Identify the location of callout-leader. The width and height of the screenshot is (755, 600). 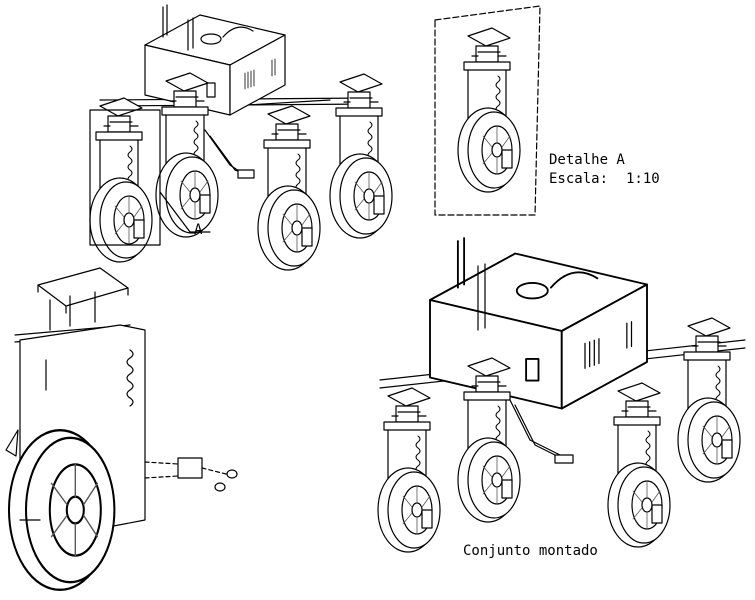
(175, 212).